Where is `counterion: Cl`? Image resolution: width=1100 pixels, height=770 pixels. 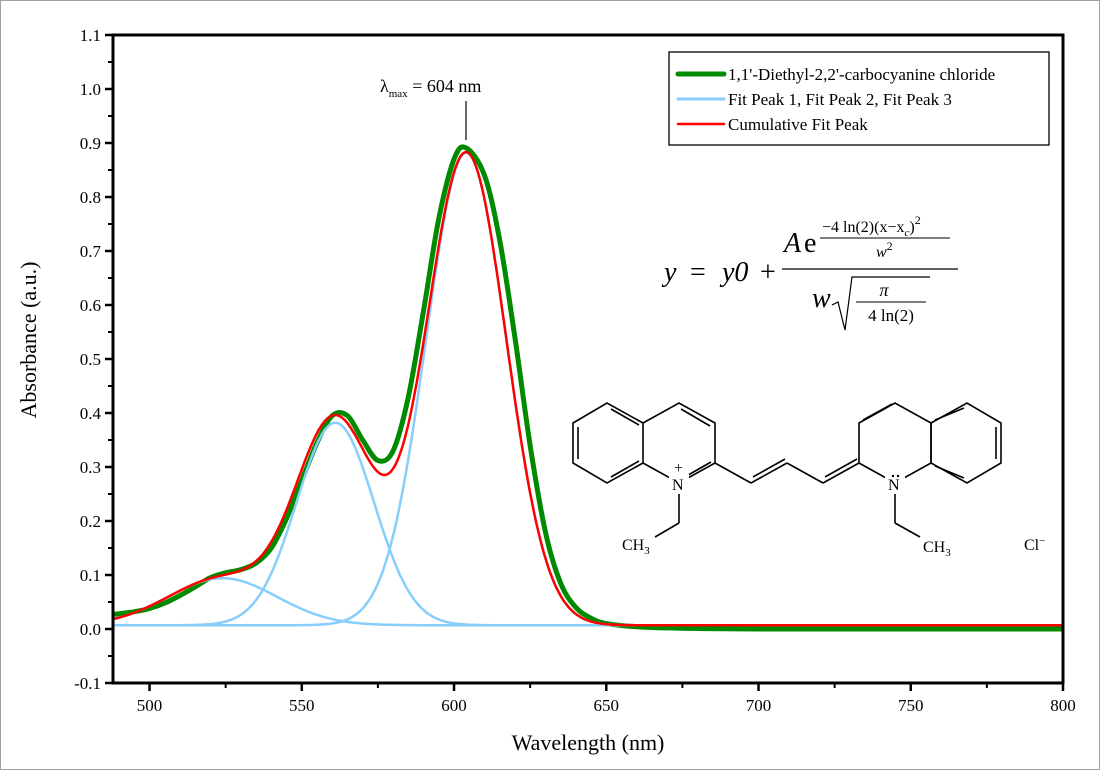 counterion: Cl is located at coordinates (1032, 545).